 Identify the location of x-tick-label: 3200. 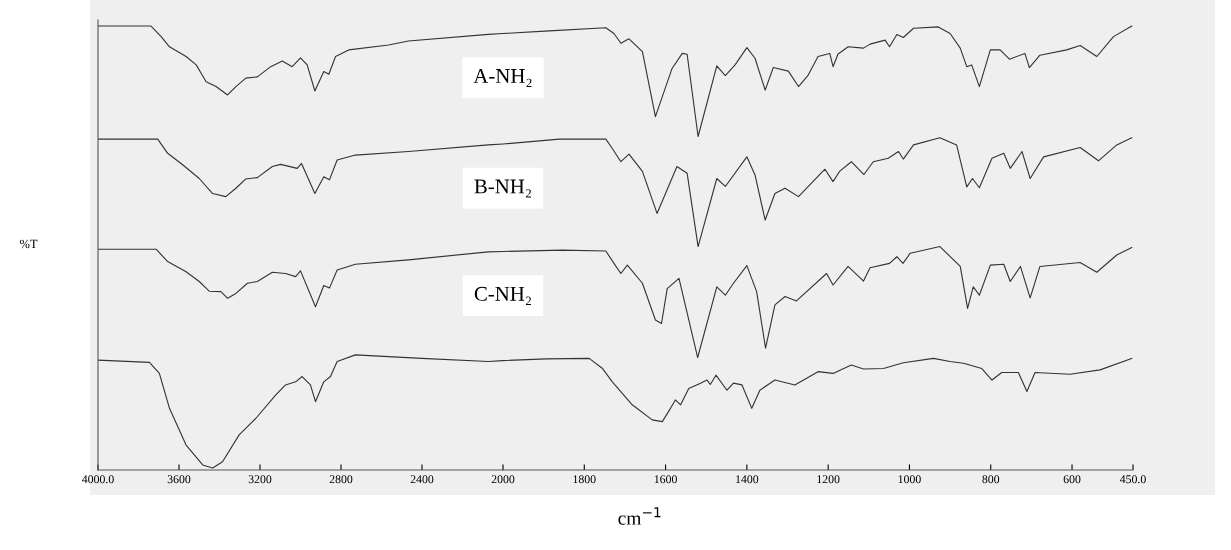
(260, 479).